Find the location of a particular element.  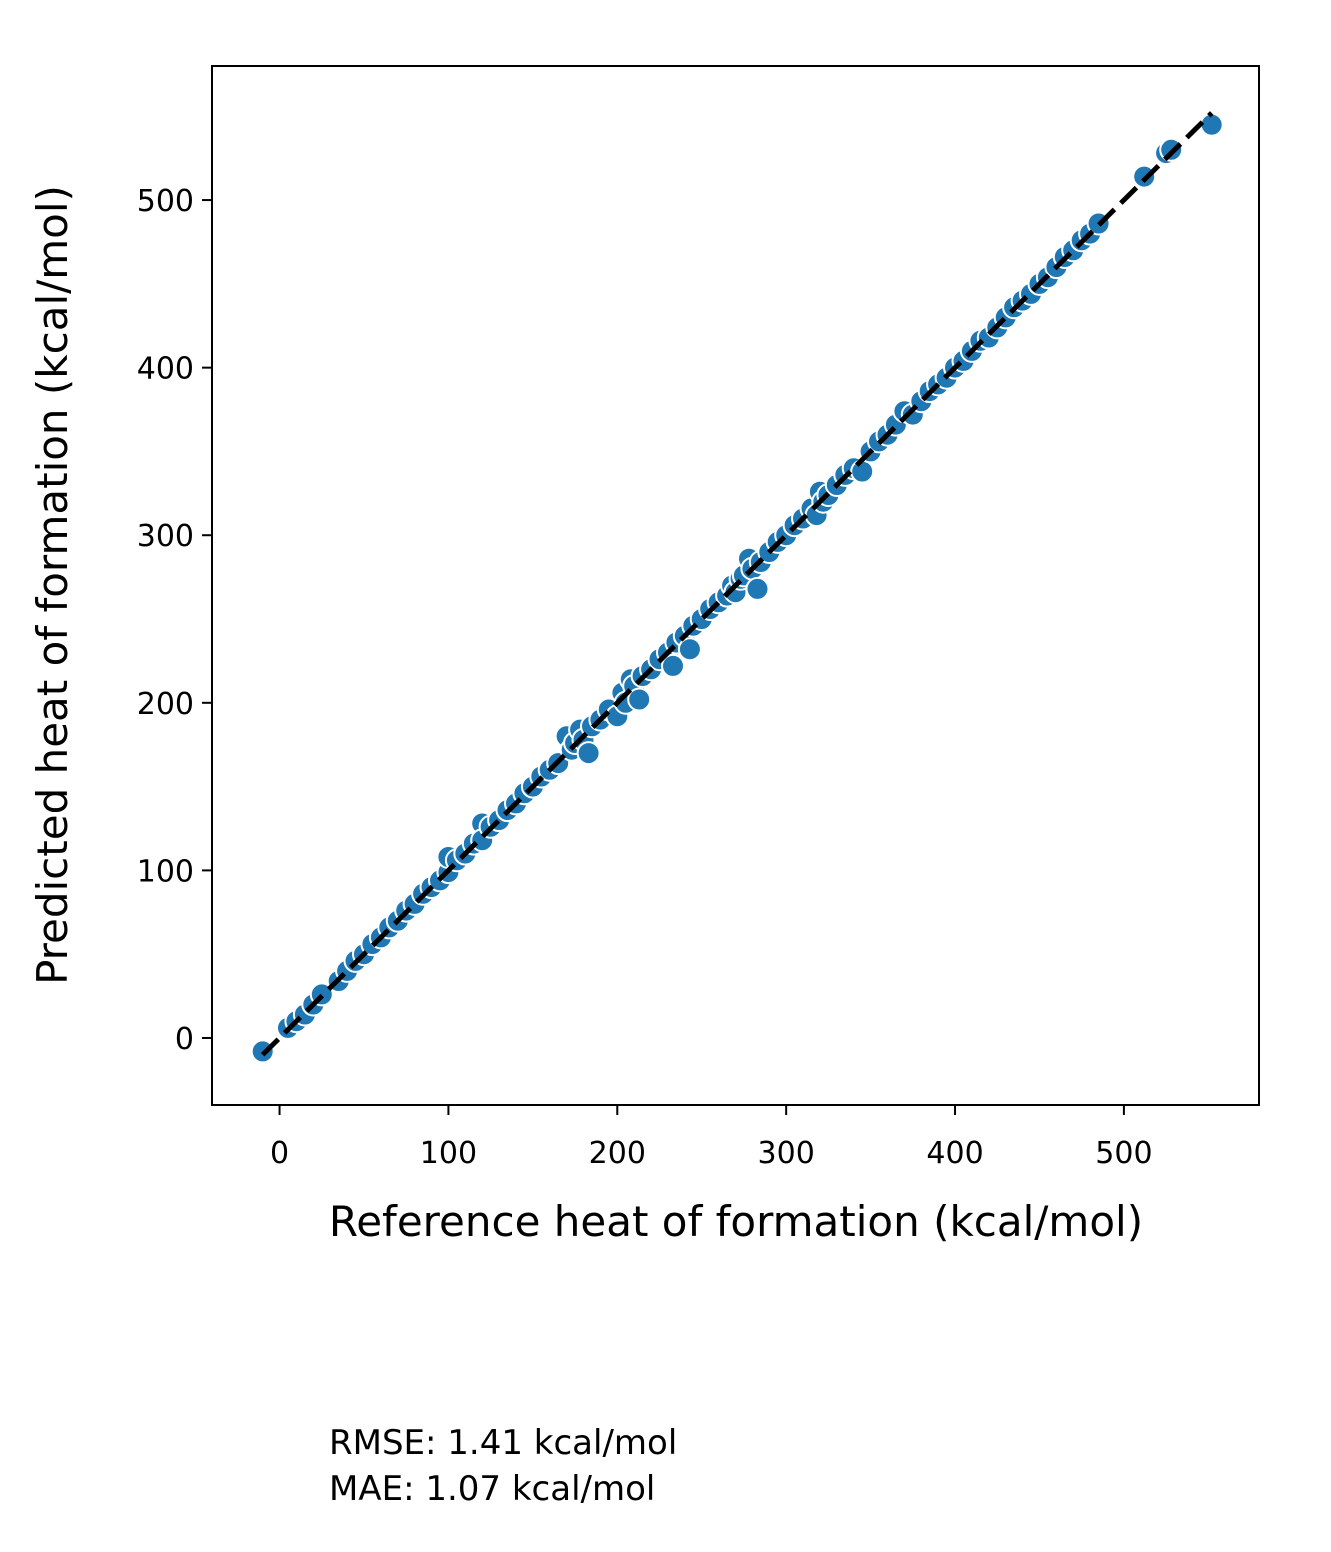

x-tick-label: 500 is located at coordinates (1123, 1153).